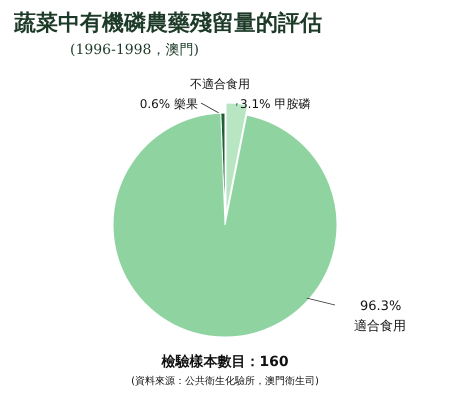 The width and height of the screenshot is (450, 398). I want to click on text: 檢驗樣本數目：160, so click(224, 361).